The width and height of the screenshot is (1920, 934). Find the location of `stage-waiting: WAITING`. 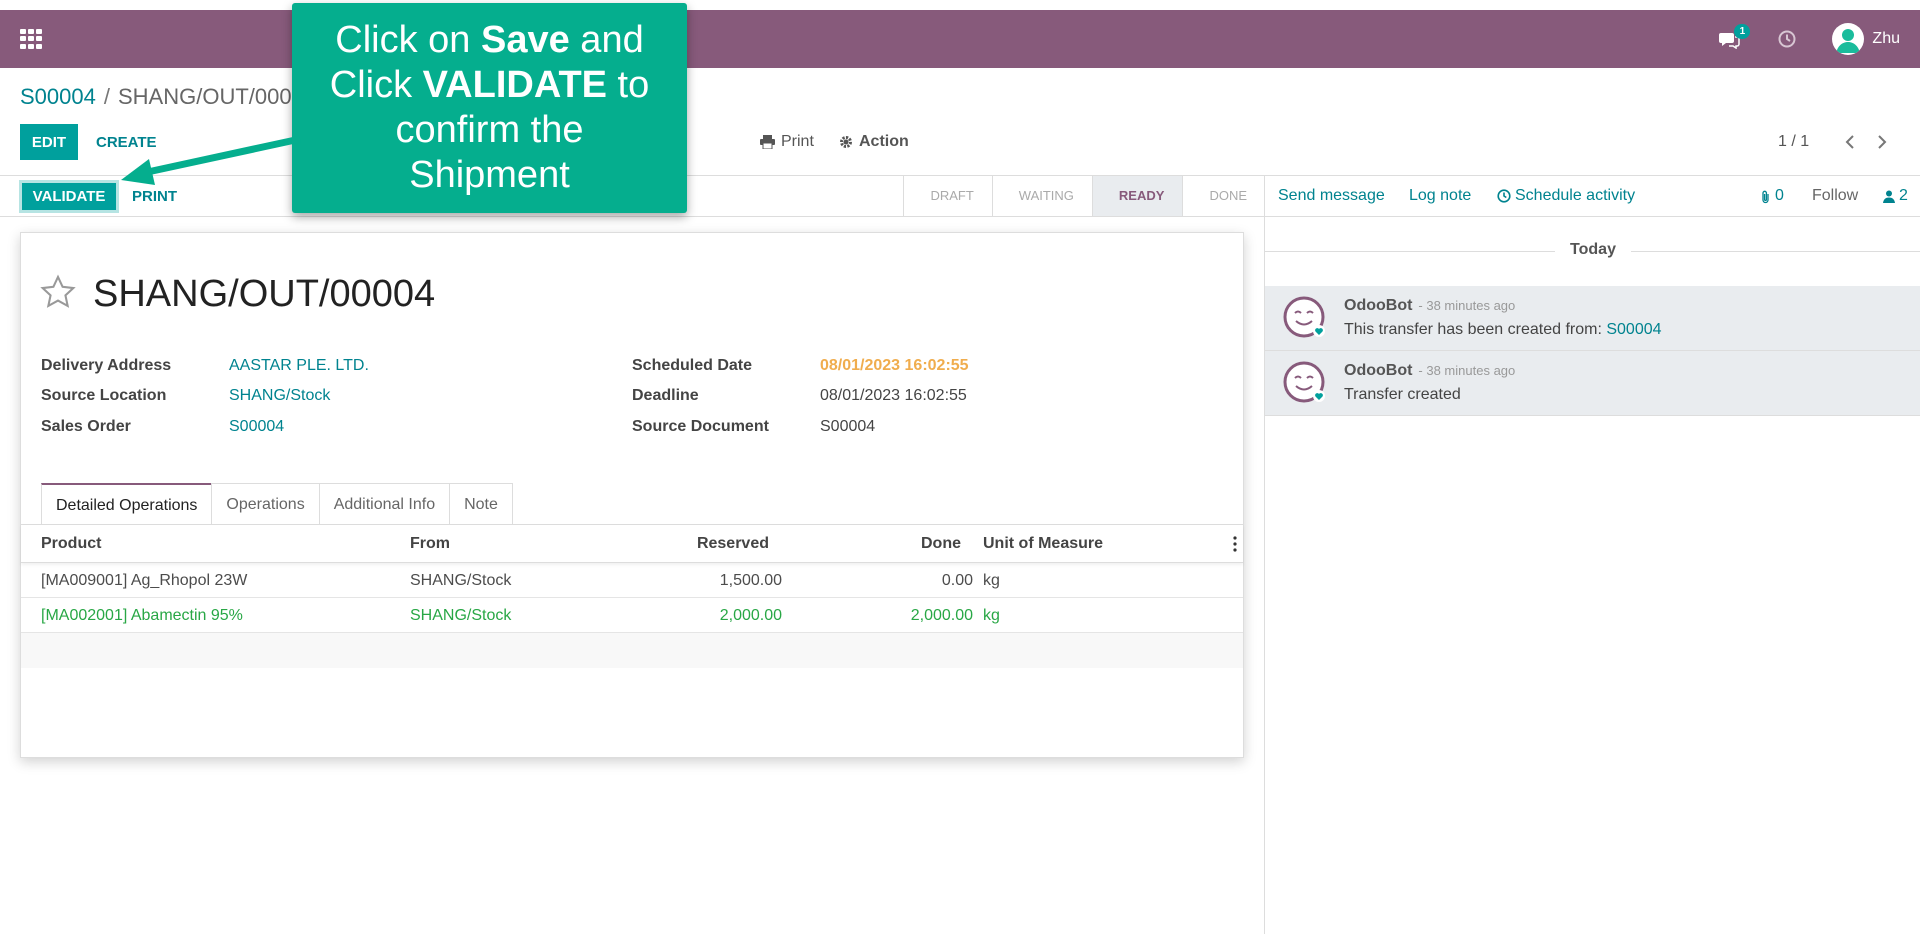

stage-waiting: WAITING is located at coordinates (1041, 196).